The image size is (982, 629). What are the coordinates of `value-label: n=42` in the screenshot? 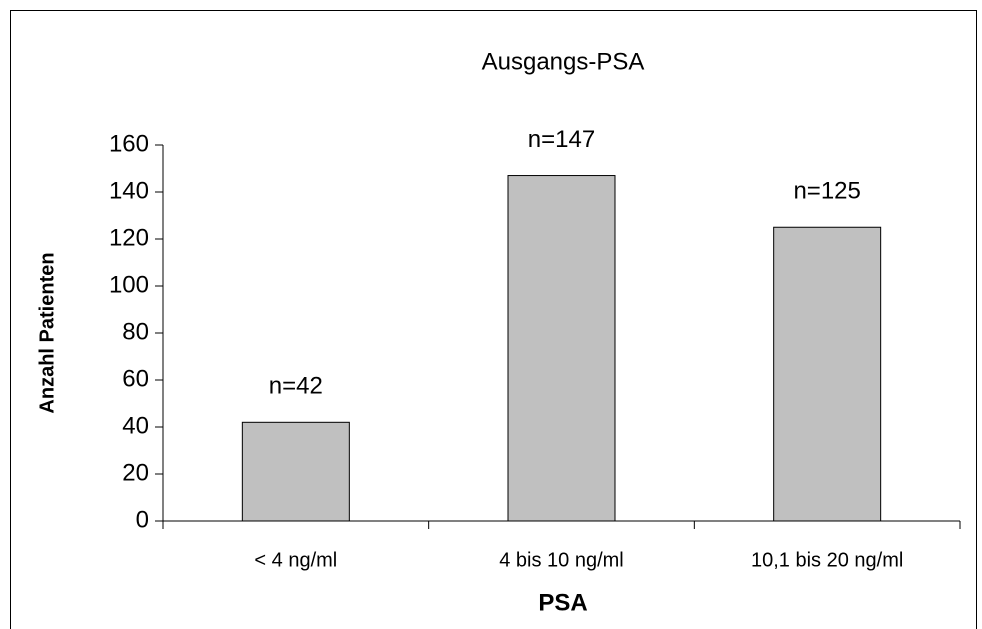 It's located at (296, 386).